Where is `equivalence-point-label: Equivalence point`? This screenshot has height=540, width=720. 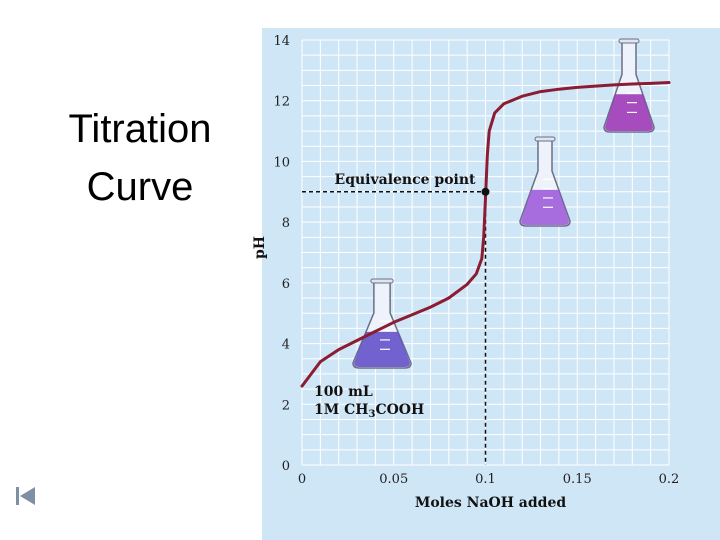
equivalence-point-label: Equivalence point is located at coordinates (405, 180).